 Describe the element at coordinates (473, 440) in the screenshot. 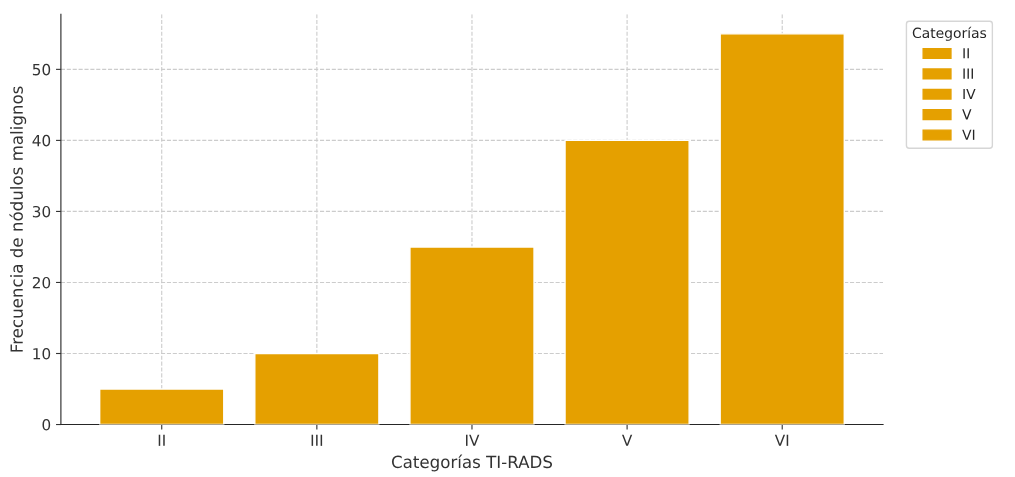

I see `x-tick-label: IV` at that location.